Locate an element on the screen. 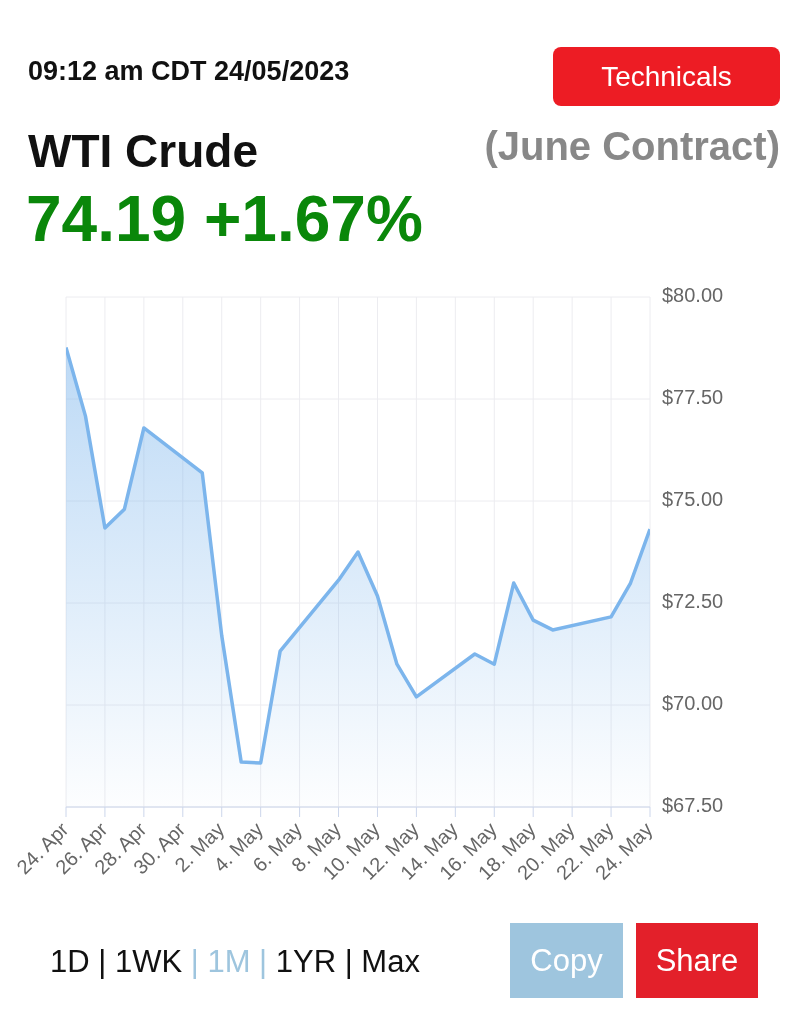 This screenshot has width=796, height=1024. chart-subtitle: (June Contract) is located at coordinates (632, 146).